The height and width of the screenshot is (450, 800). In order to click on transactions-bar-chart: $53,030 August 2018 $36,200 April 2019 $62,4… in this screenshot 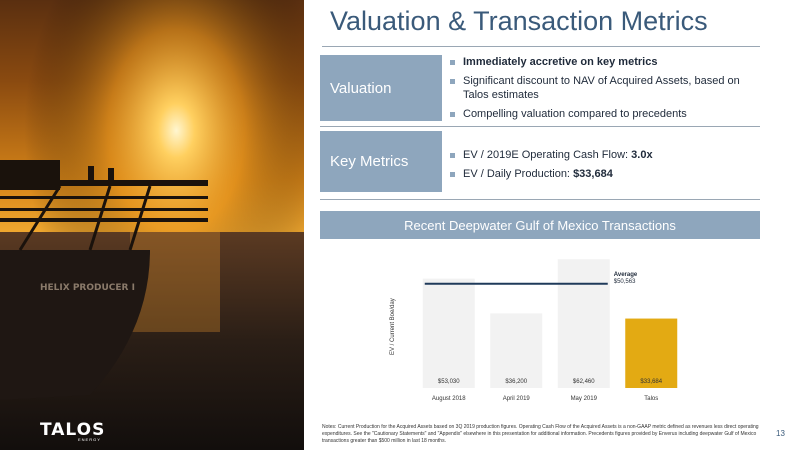, I will do `click(550, 330)`.